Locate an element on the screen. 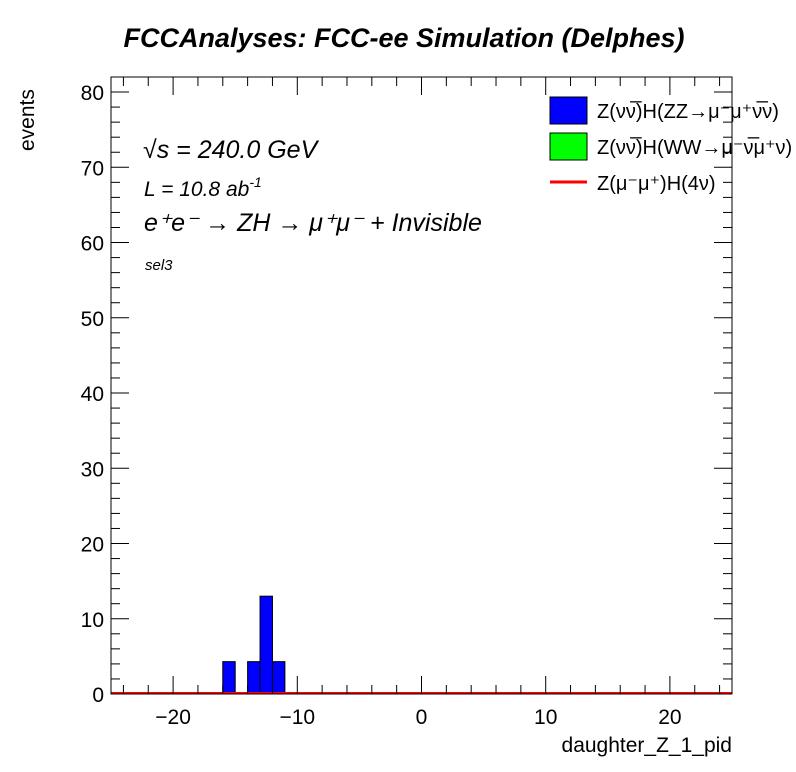  x-tick-label: −20 is located at coordinates (173, 717).